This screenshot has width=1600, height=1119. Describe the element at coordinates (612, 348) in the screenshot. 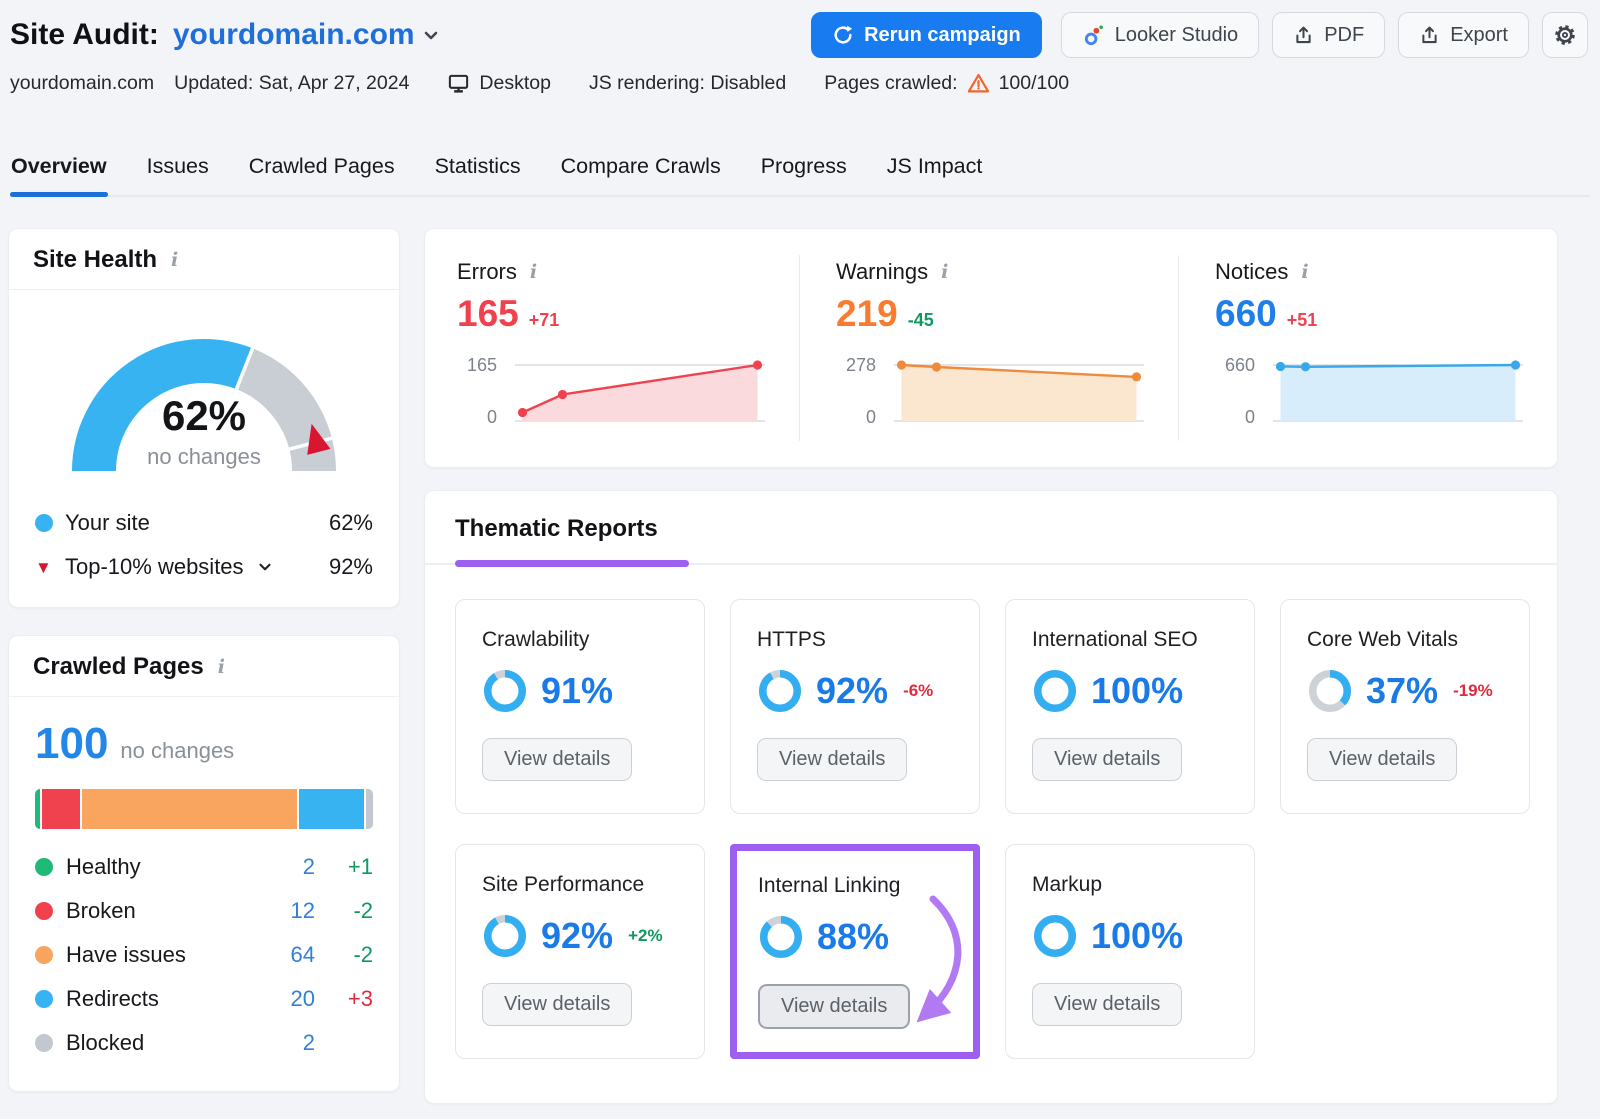

I see `stat-column-errors: Errors i 165 +71 165 0` at that location.